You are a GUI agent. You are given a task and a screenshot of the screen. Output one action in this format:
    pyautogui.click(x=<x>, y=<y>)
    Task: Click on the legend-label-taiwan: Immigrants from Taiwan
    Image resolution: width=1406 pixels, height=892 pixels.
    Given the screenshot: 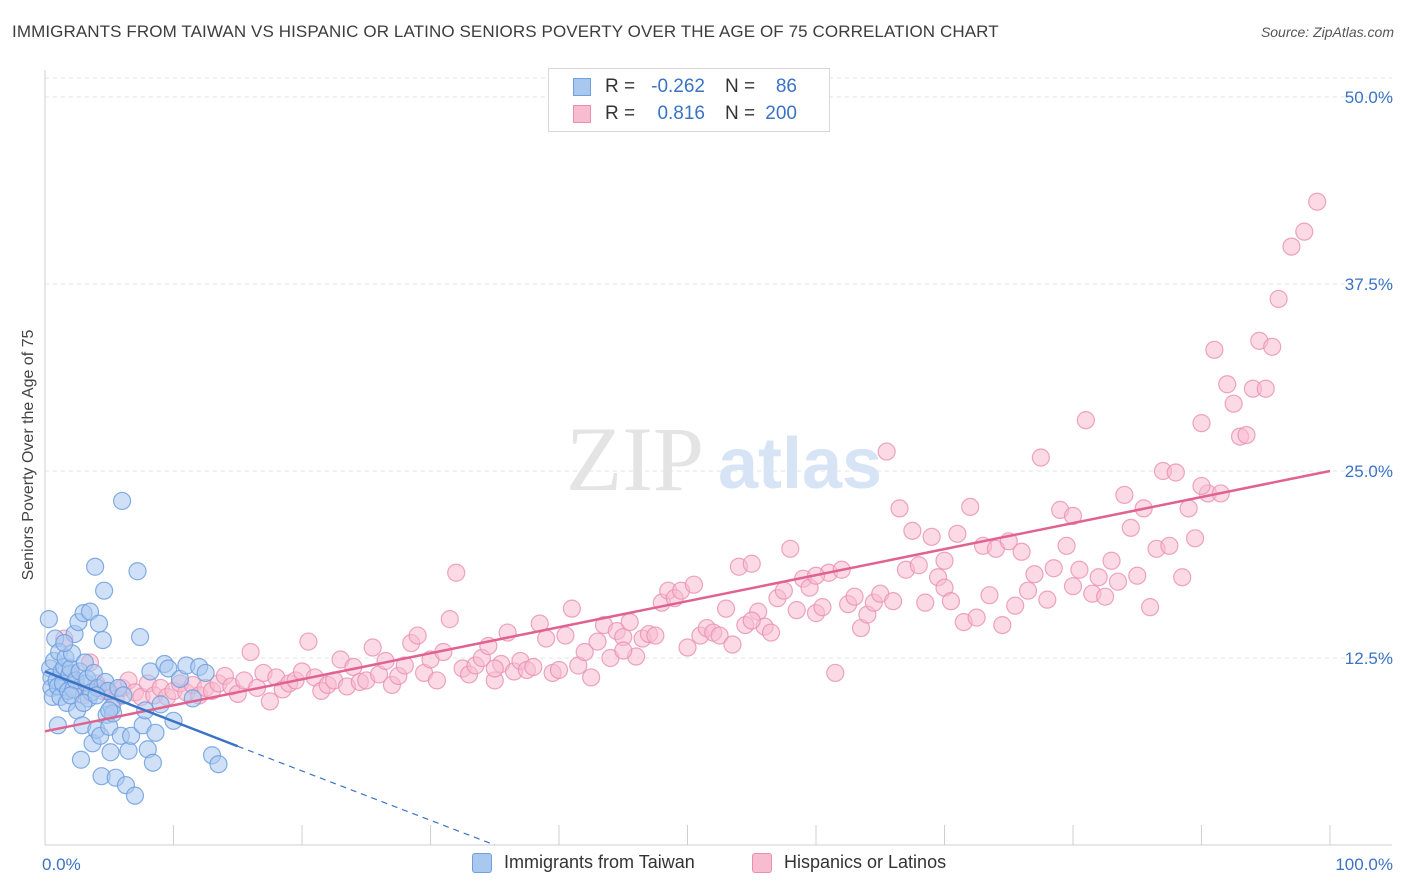 What is the action you would take?
    pyautogui.click(x=599, y=862)
    